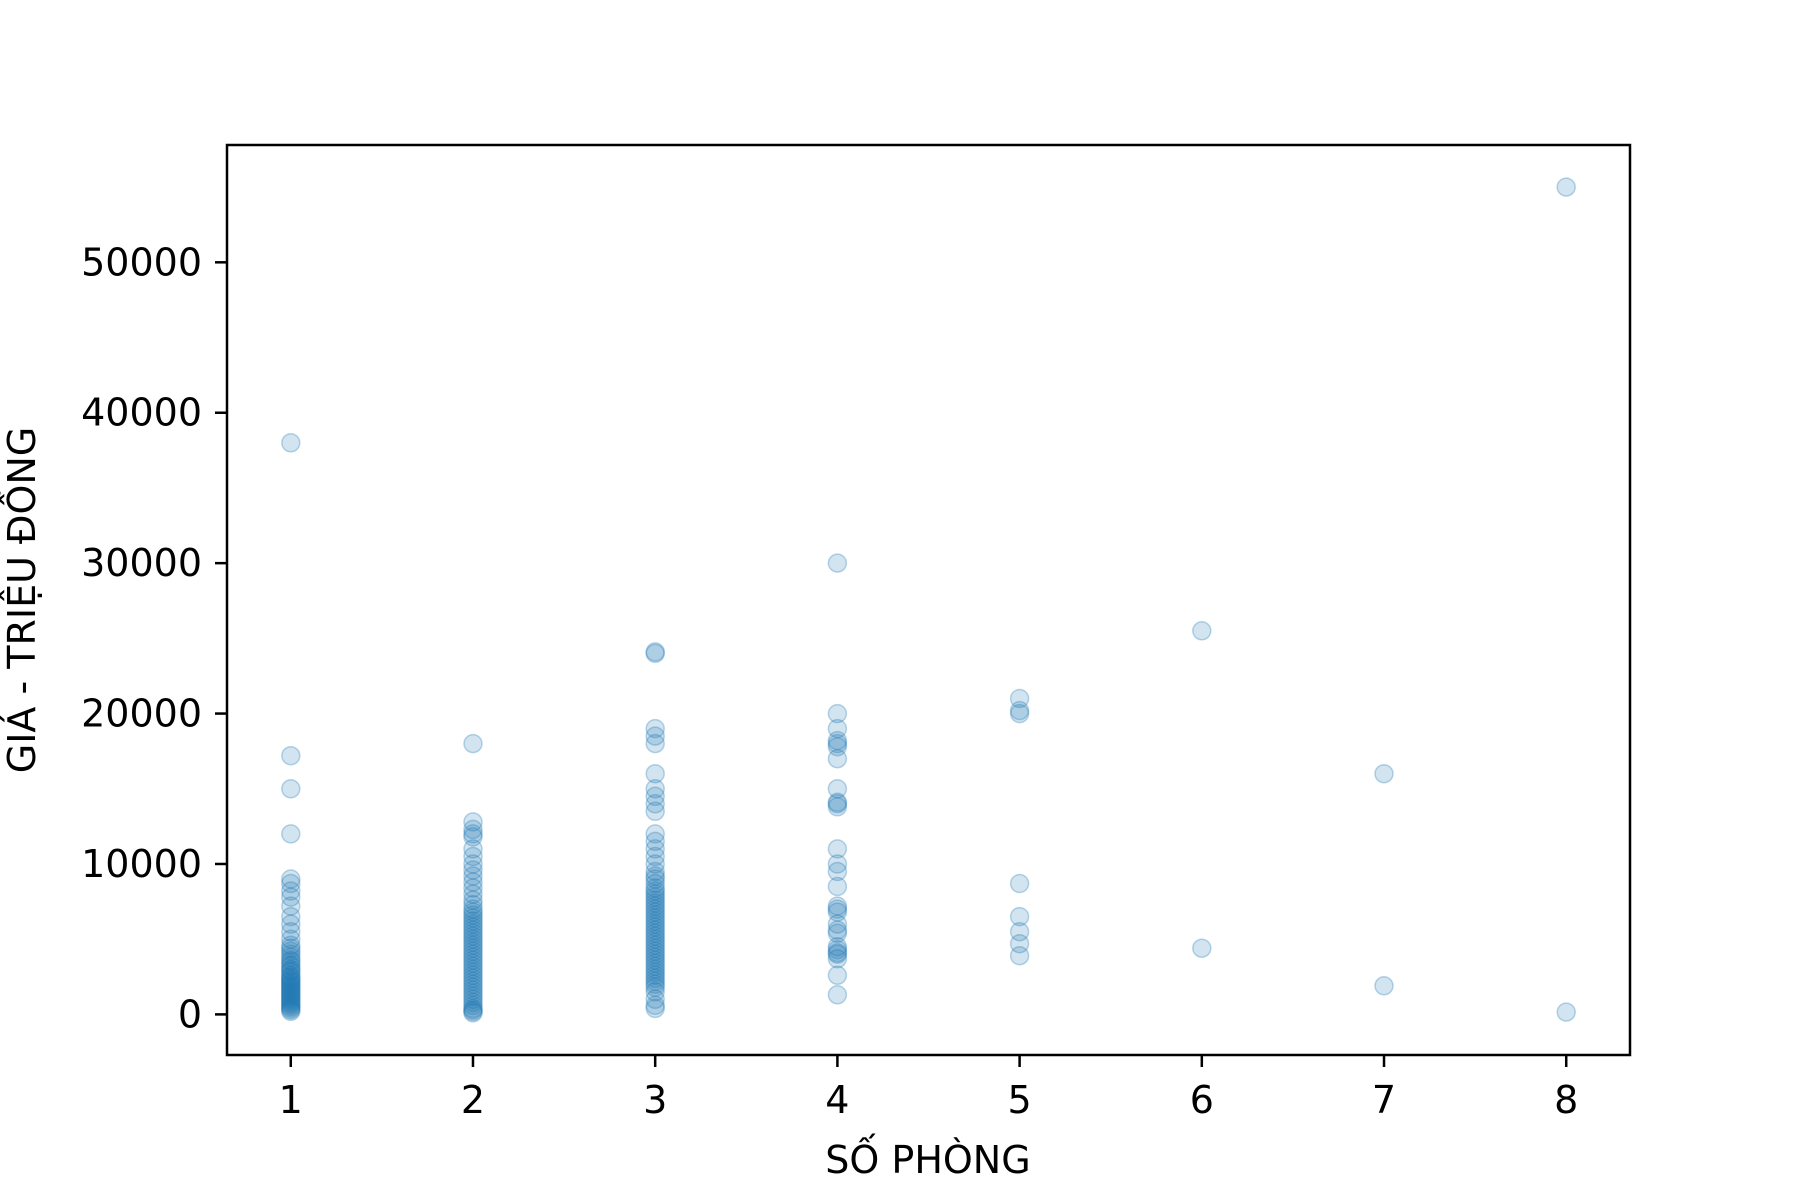  Describe the element at coordinates (1566, 1100) in the screenshot. I see `x-tick-label: 8` at that location.